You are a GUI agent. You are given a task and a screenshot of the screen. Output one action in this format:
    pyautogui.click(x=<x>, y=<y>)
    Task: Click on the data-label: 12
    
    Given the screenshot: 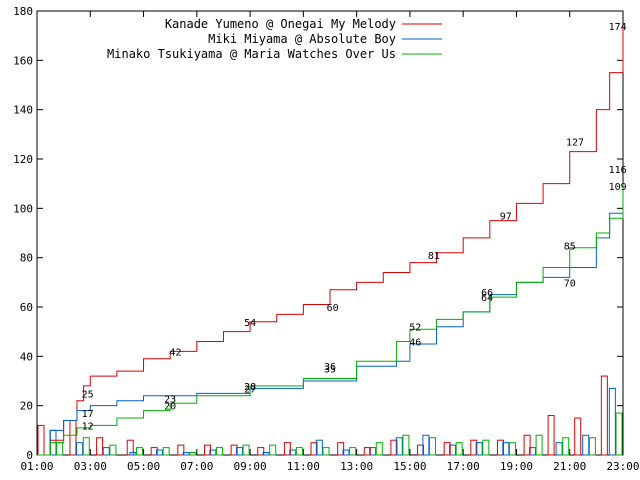 What is the action you would take?
    pyautogui.click(x=88, y=426)
    